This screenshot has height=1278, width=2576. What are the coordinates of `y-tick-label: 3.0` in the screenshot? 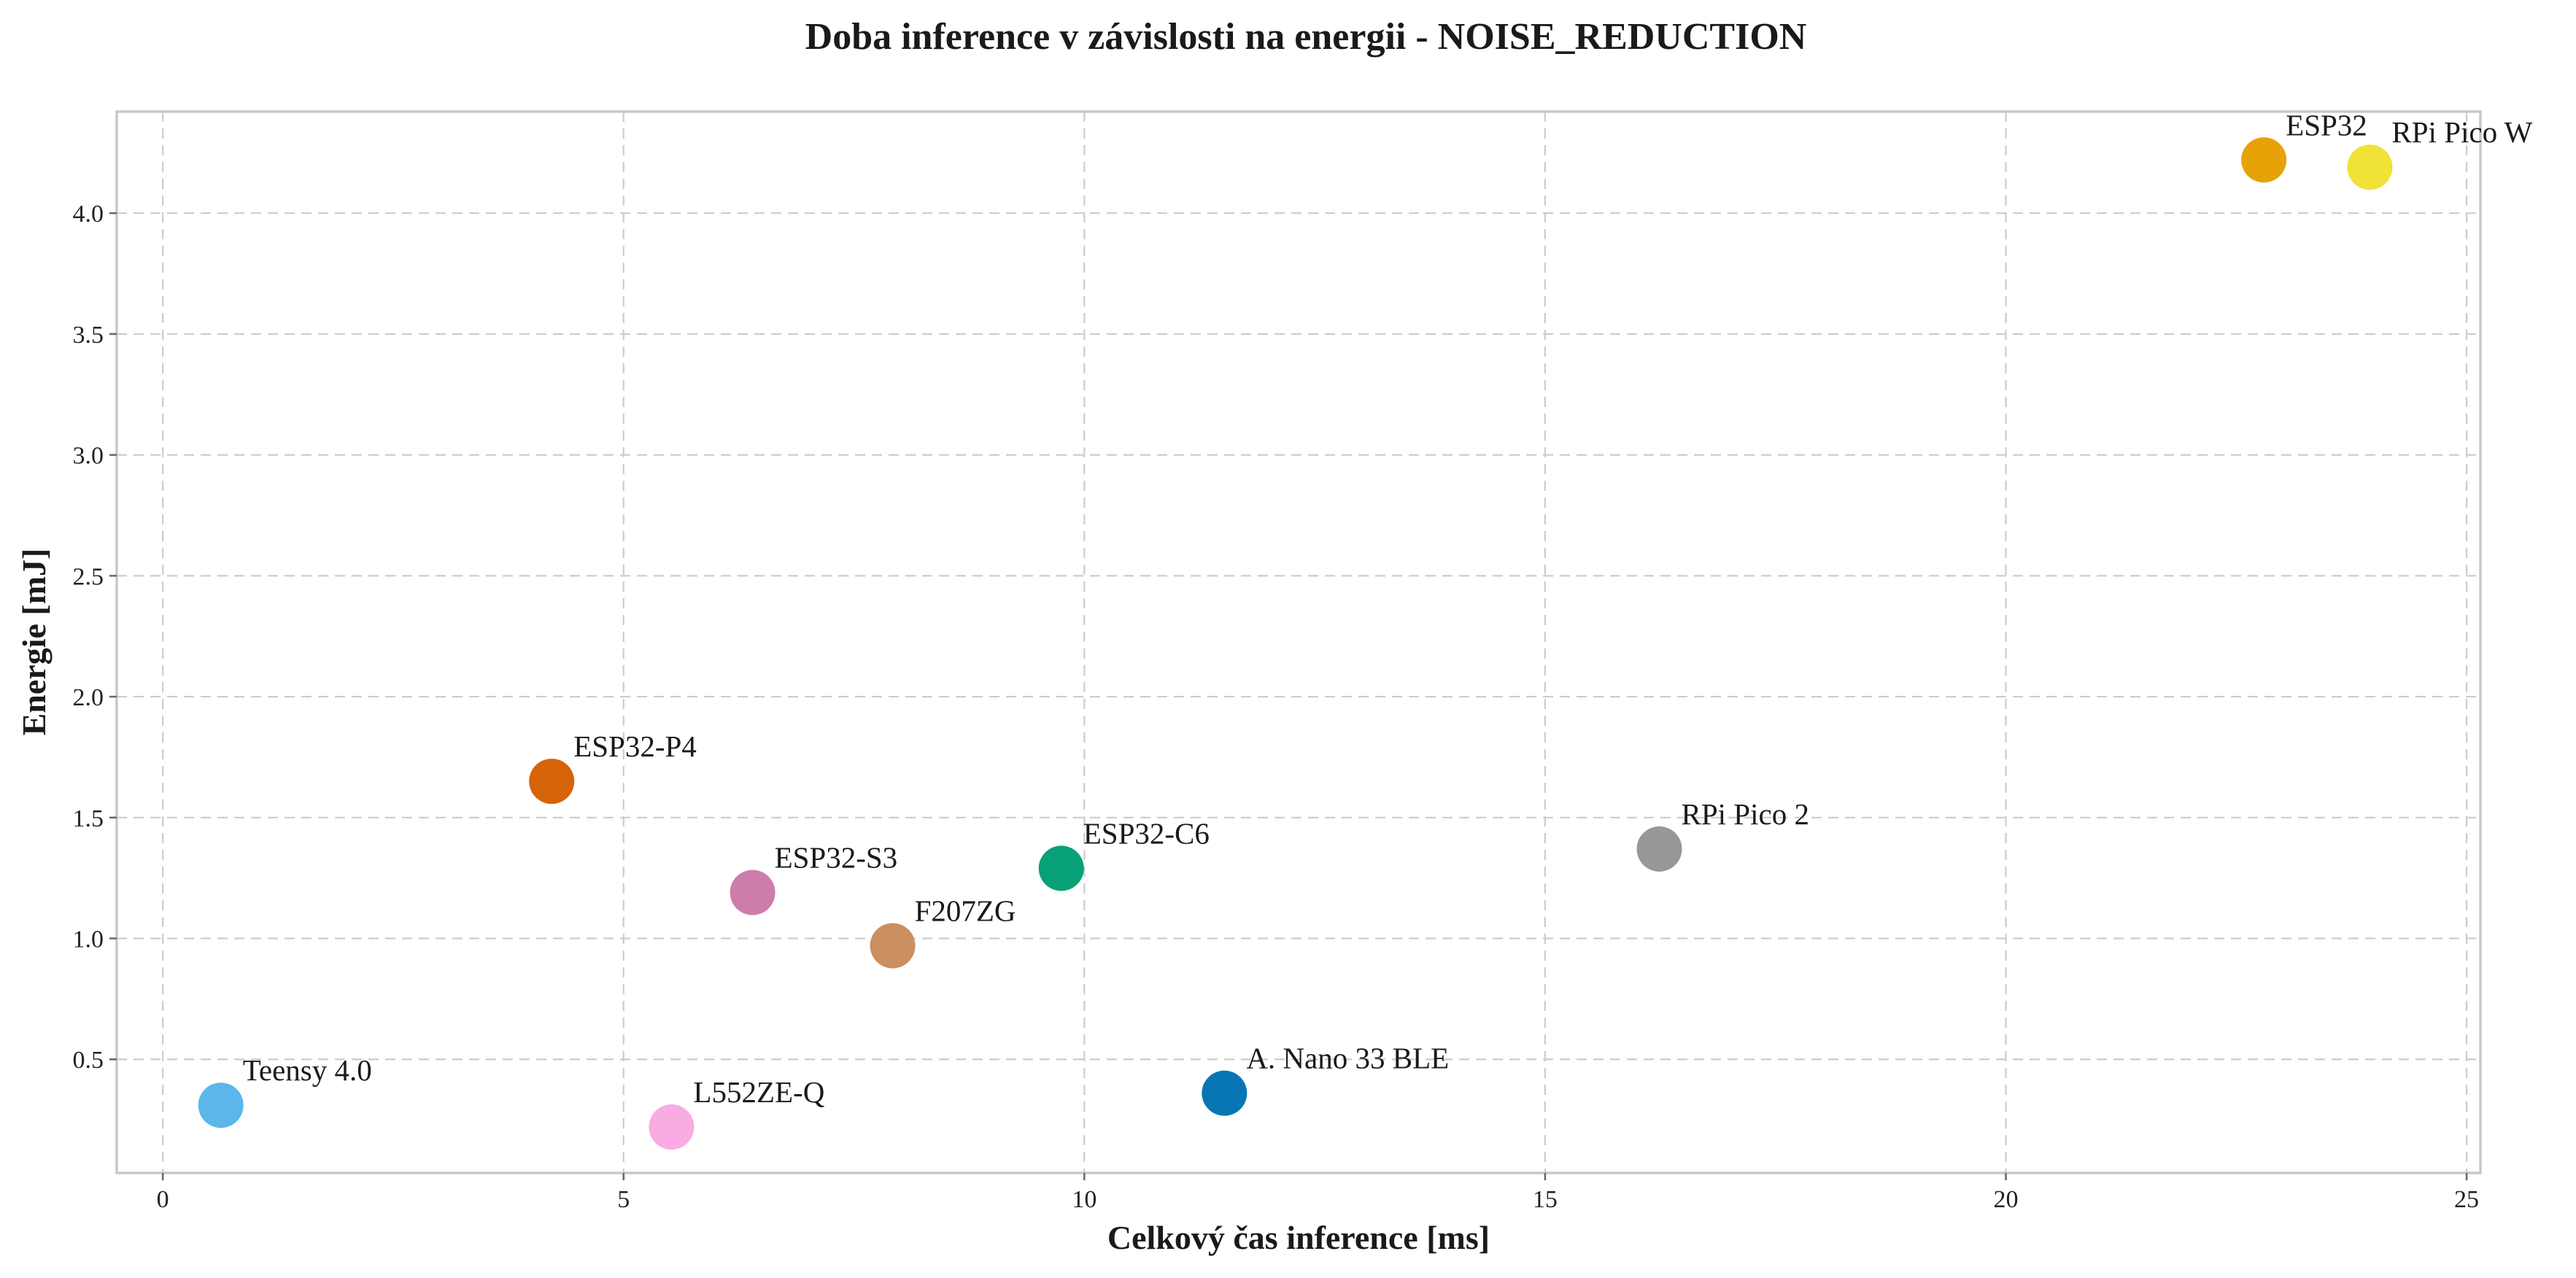 It's located at (88, 456).